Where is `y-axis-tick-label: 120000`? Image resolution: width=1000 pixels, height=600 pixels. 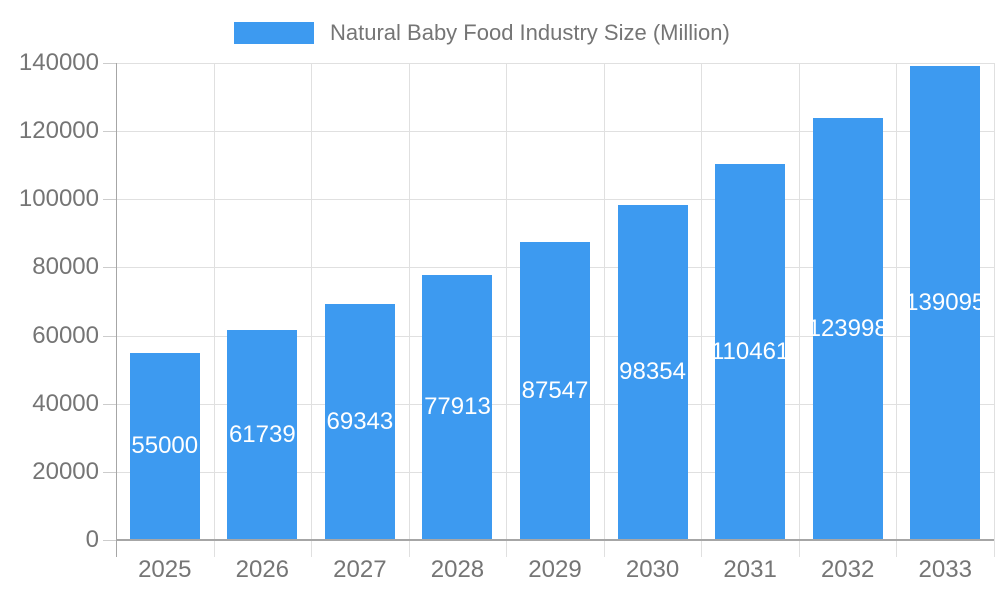
y-axis-tick-label: 120000 is located at coordinates (58, 131).